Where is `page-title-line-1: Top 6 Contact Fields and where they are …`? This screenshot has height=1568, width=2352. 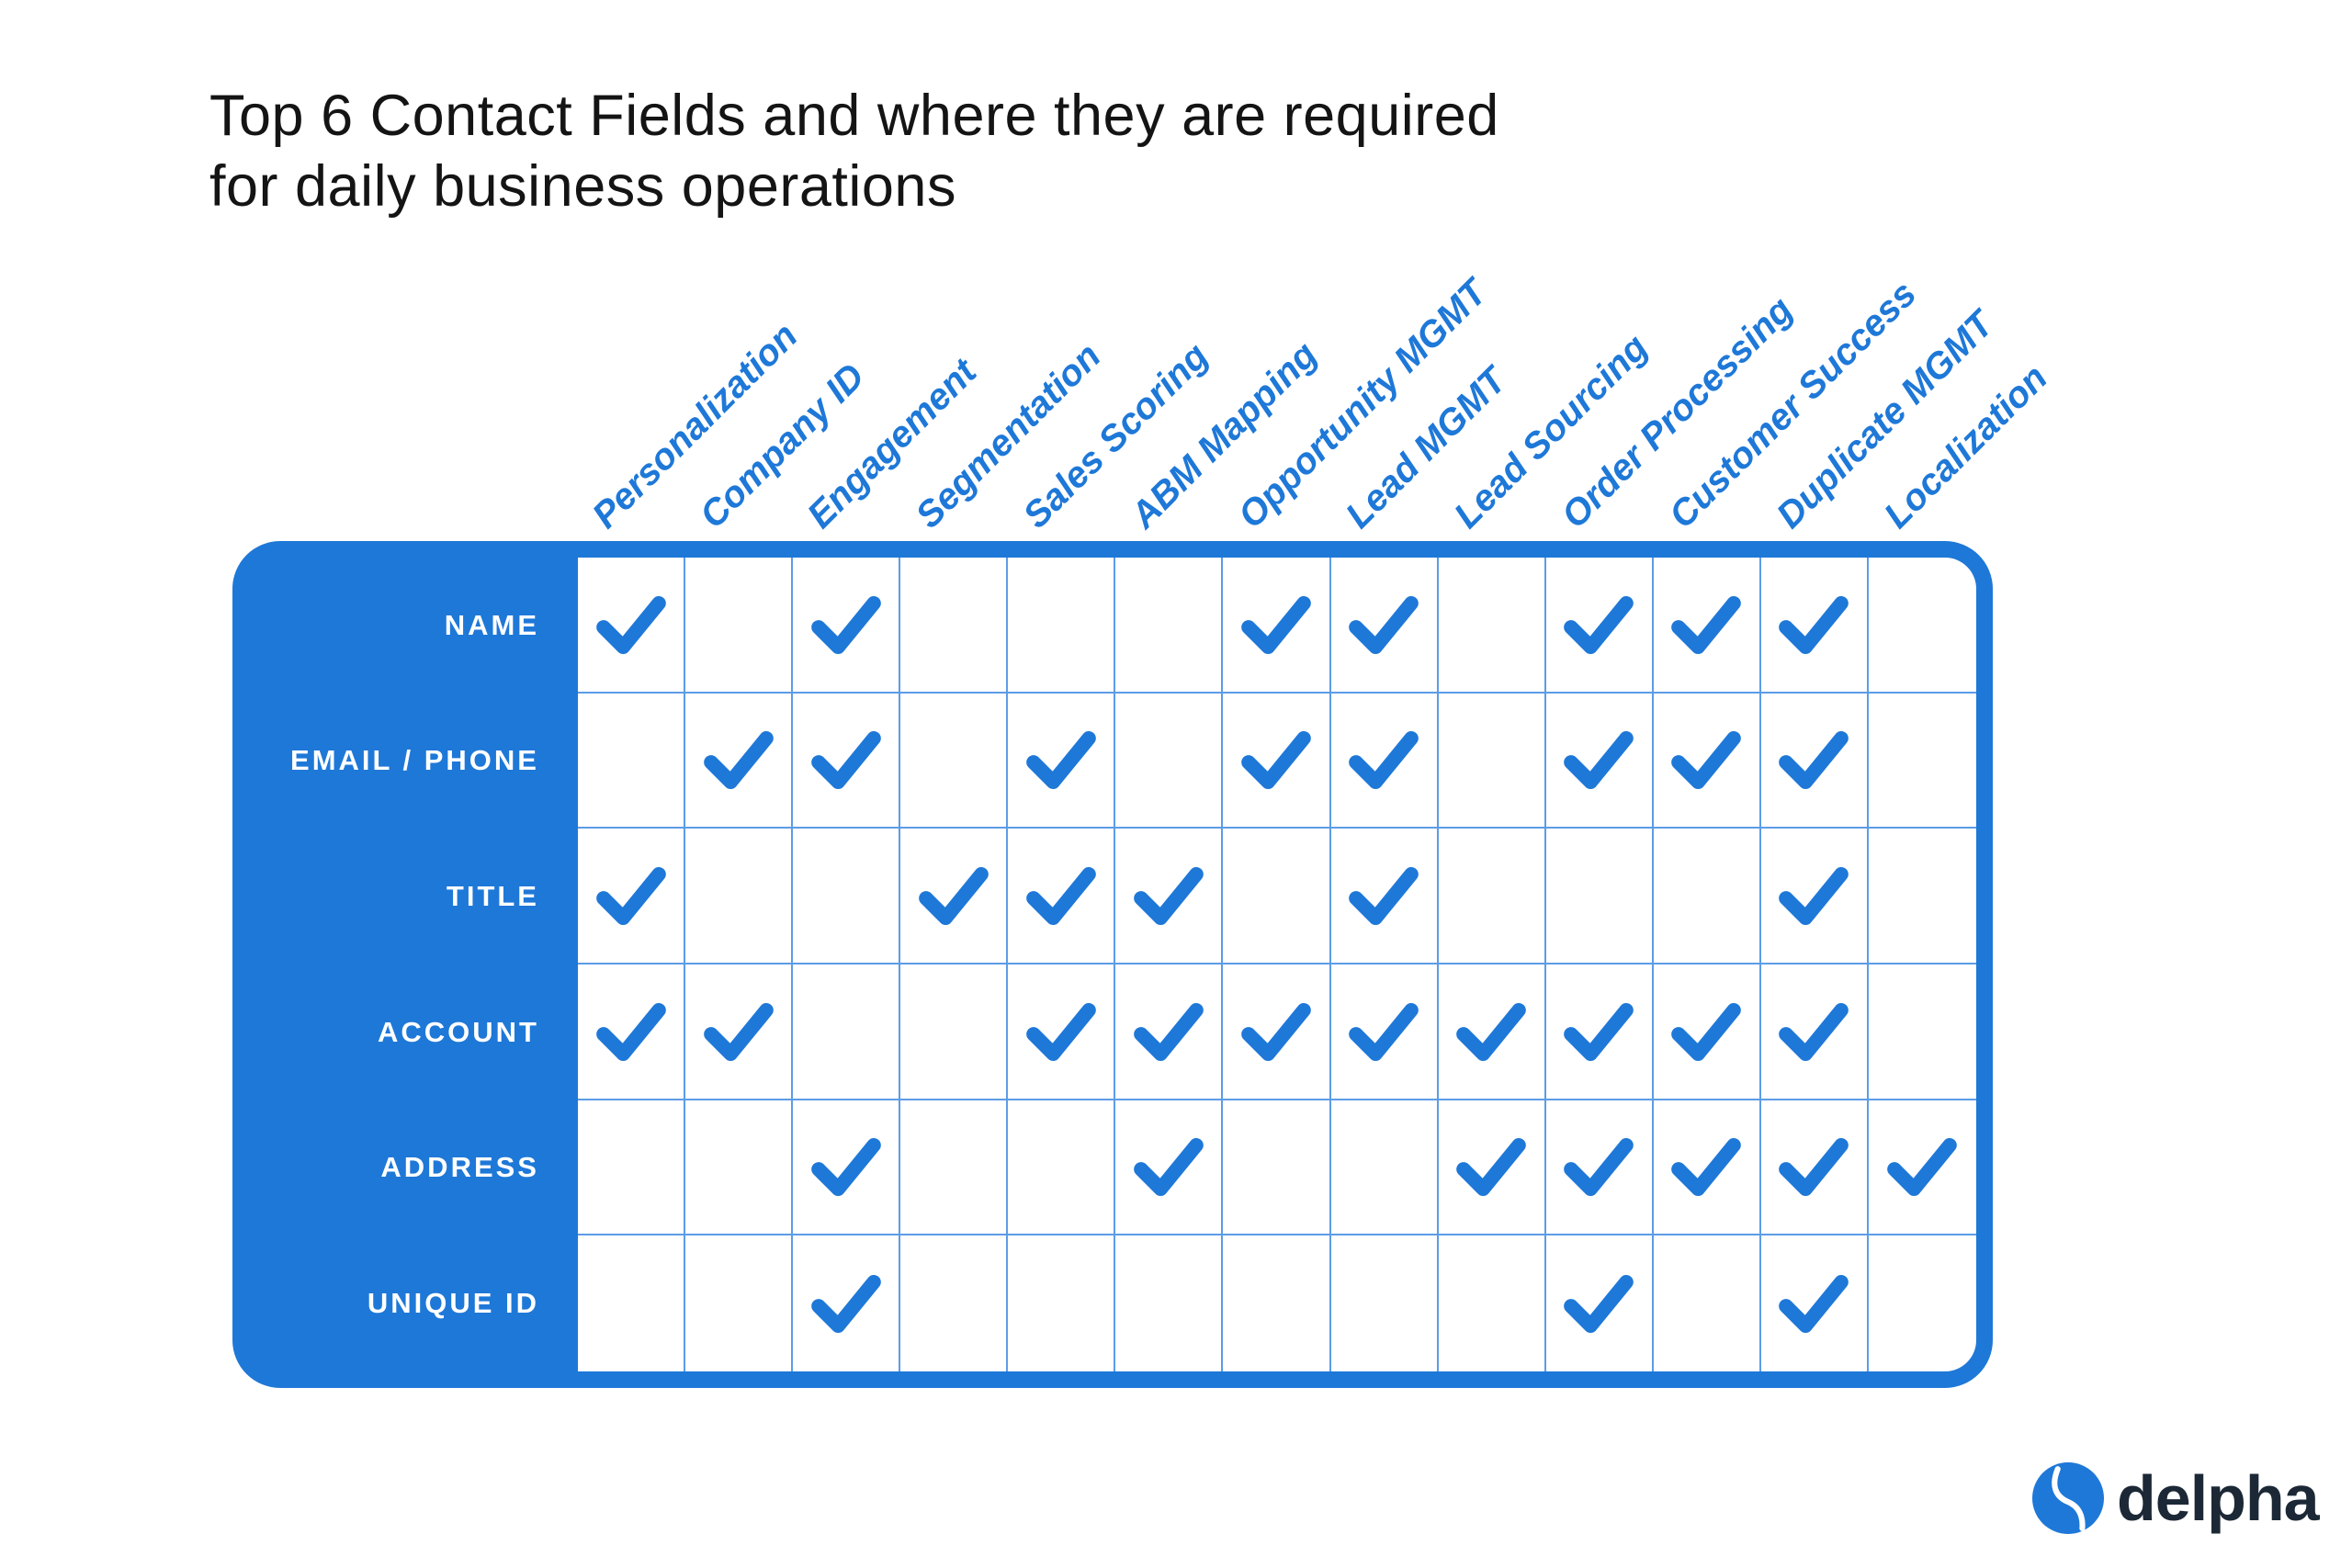
page-title-line-1: Top 6 Contact Fields and where they are … is located at coordinates (854, 116).